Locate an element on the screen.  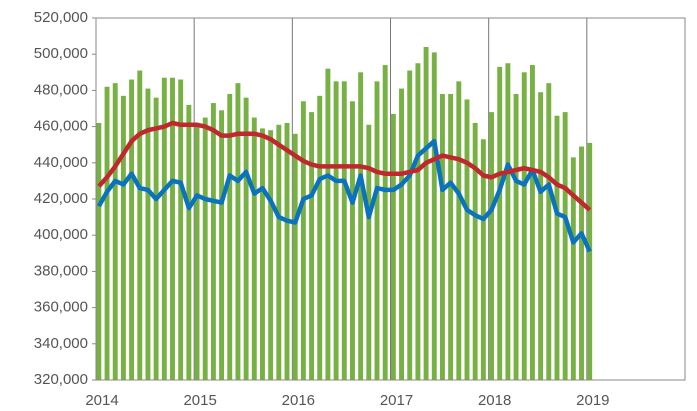
y-tick-label: 480,000 is located at coordinates (61, 89).